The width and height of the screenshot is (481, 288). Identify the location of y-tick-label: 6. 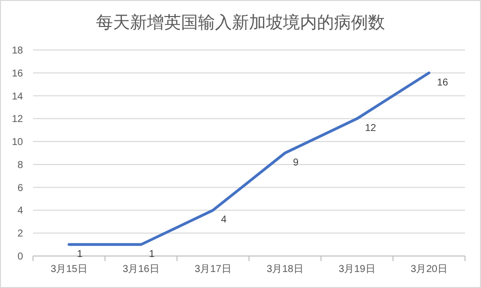
(20, 188).